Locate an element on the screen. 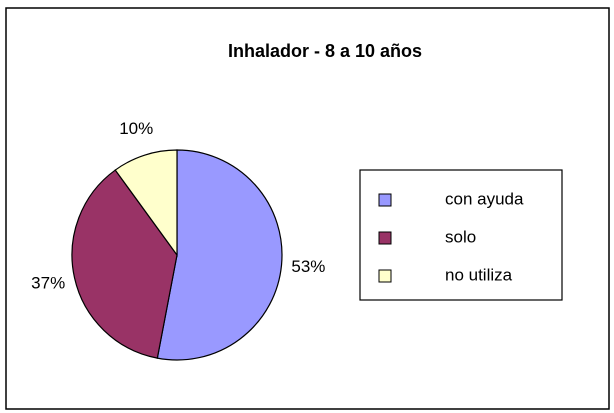  chart-title: Inhalador - 8 a 10 años is located at coordinates (325, 51).